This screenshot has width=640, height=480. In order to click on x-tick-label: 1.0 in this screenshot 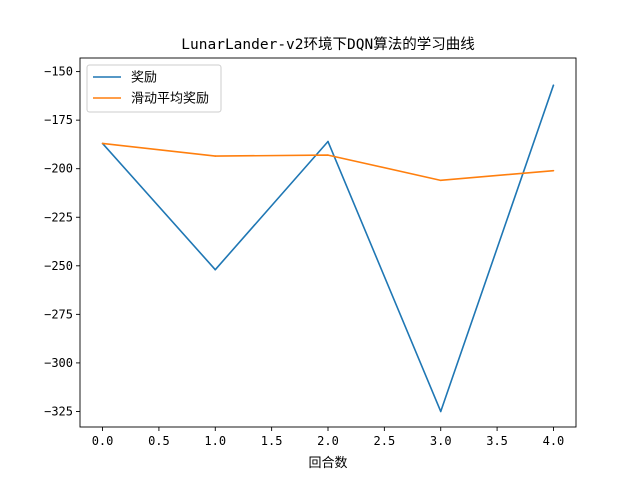, I will do `click(215, 441)`.